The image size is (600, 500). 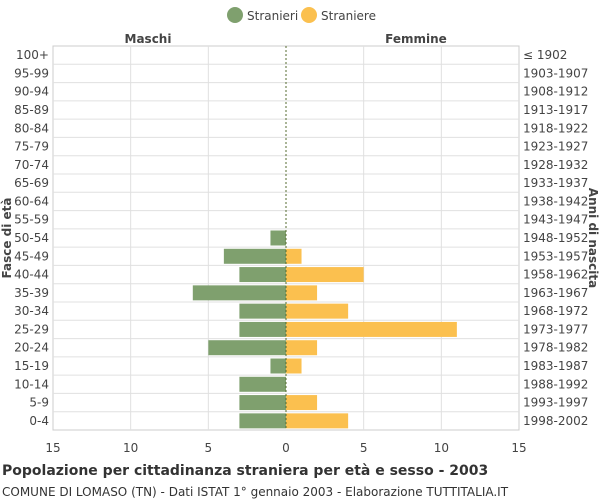 I want to click on age-group-label: 95-99, so click(x=31, y=73).